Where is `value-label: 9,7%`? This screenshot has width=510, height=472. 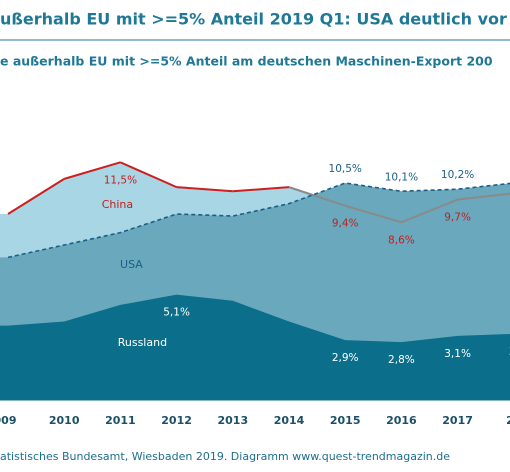 value-label: 9,7% is located at coordinates (457, 218).